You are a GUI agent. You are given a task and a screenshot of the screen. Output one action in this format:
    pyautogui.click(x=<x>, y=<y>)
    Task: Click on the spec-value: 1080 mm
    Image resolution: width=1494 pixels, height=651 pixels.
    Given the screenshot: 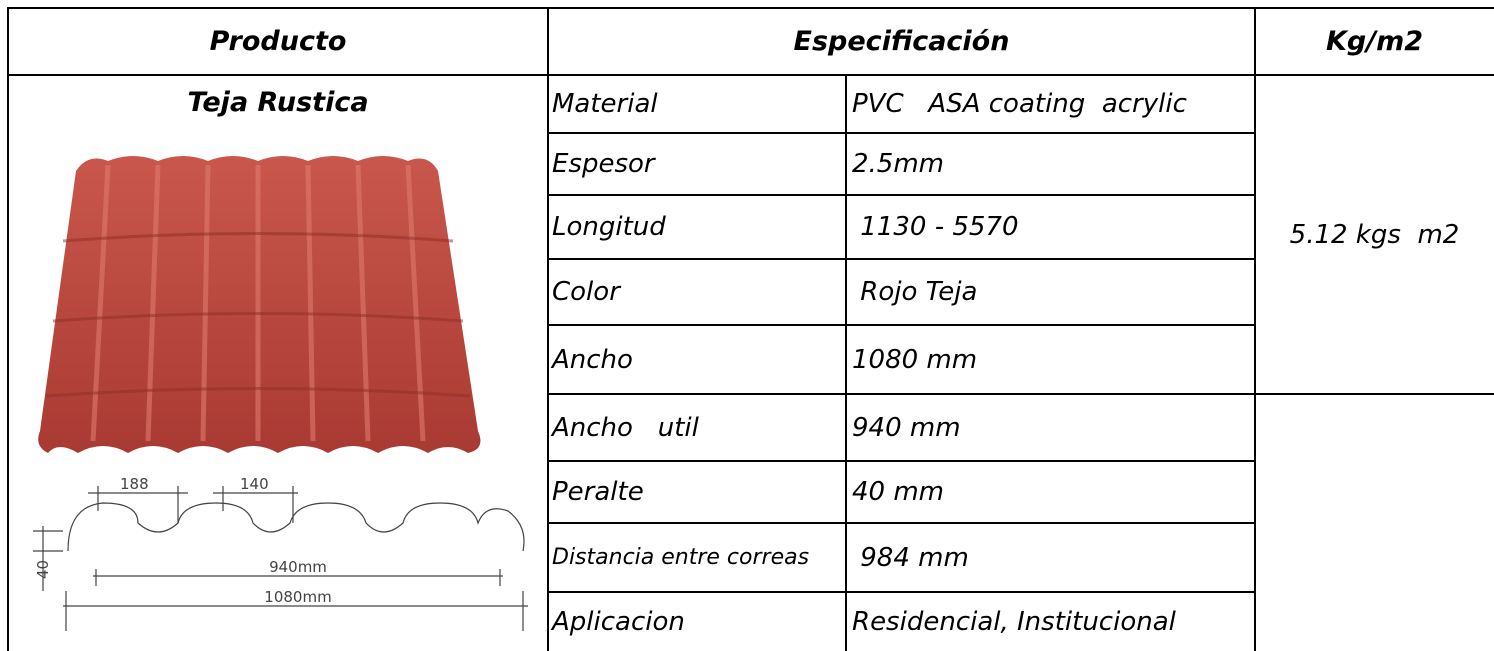 What is the action you would take?
    pyautogui.click(x=915, y=359)
    